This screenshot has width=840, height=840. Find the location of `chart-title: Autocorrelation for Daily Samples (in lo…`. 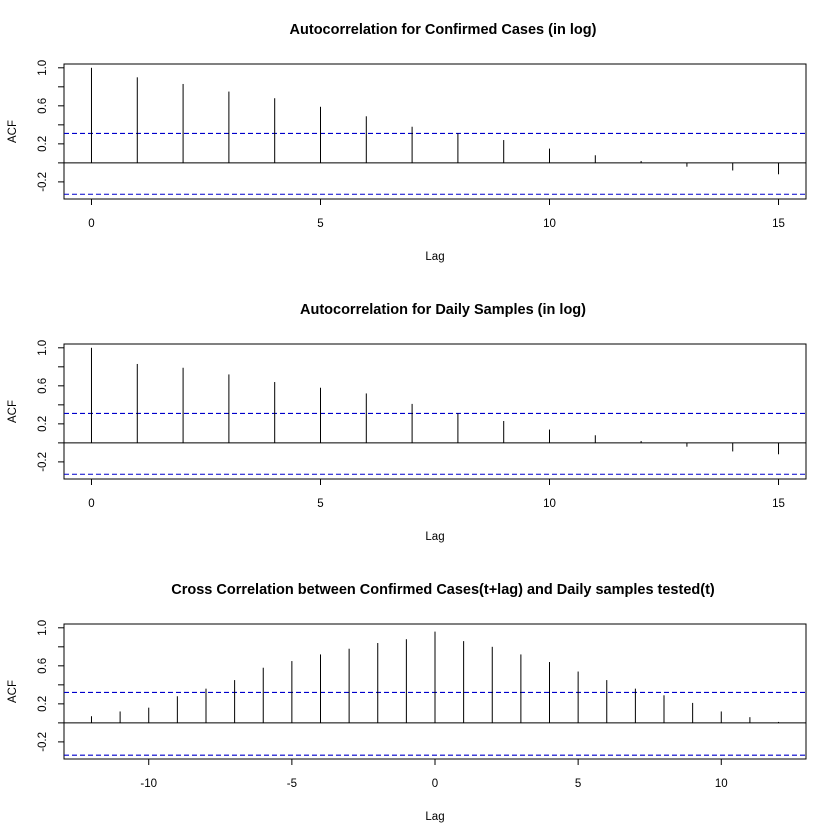

chart-title: Autocorrelation for Daily Samples (in lo… is located at coordinates (443, 310).